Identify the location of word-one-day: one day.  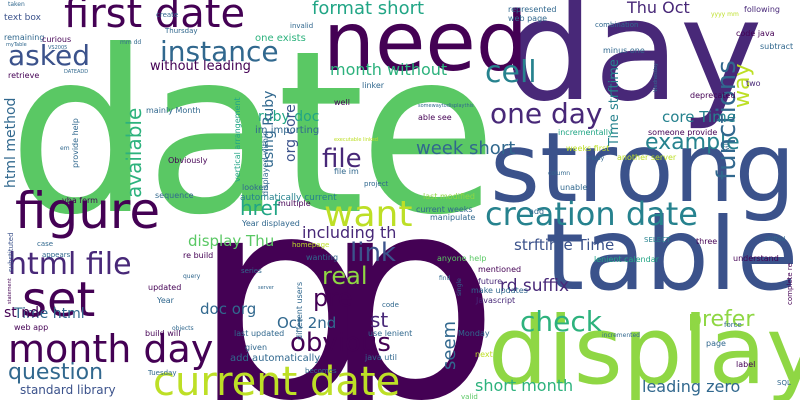
(546, 113).